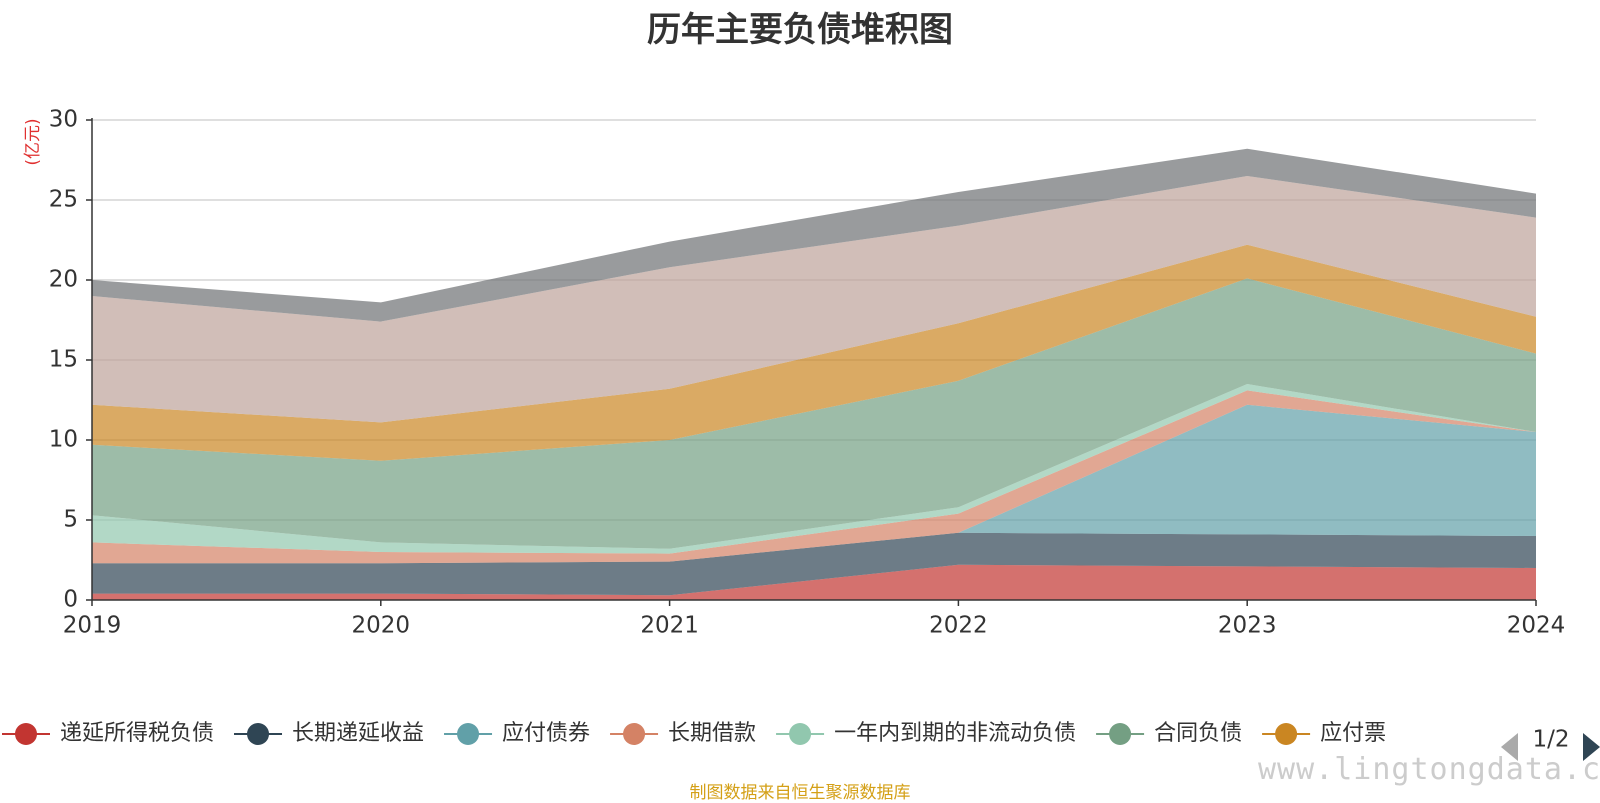 The width and height of the screenshot is (1600, 803). What do you see at coordinates (1247, 626) in the screenshot?
I see `x-tick-label: 2023` at bounding box center [1247, 626].